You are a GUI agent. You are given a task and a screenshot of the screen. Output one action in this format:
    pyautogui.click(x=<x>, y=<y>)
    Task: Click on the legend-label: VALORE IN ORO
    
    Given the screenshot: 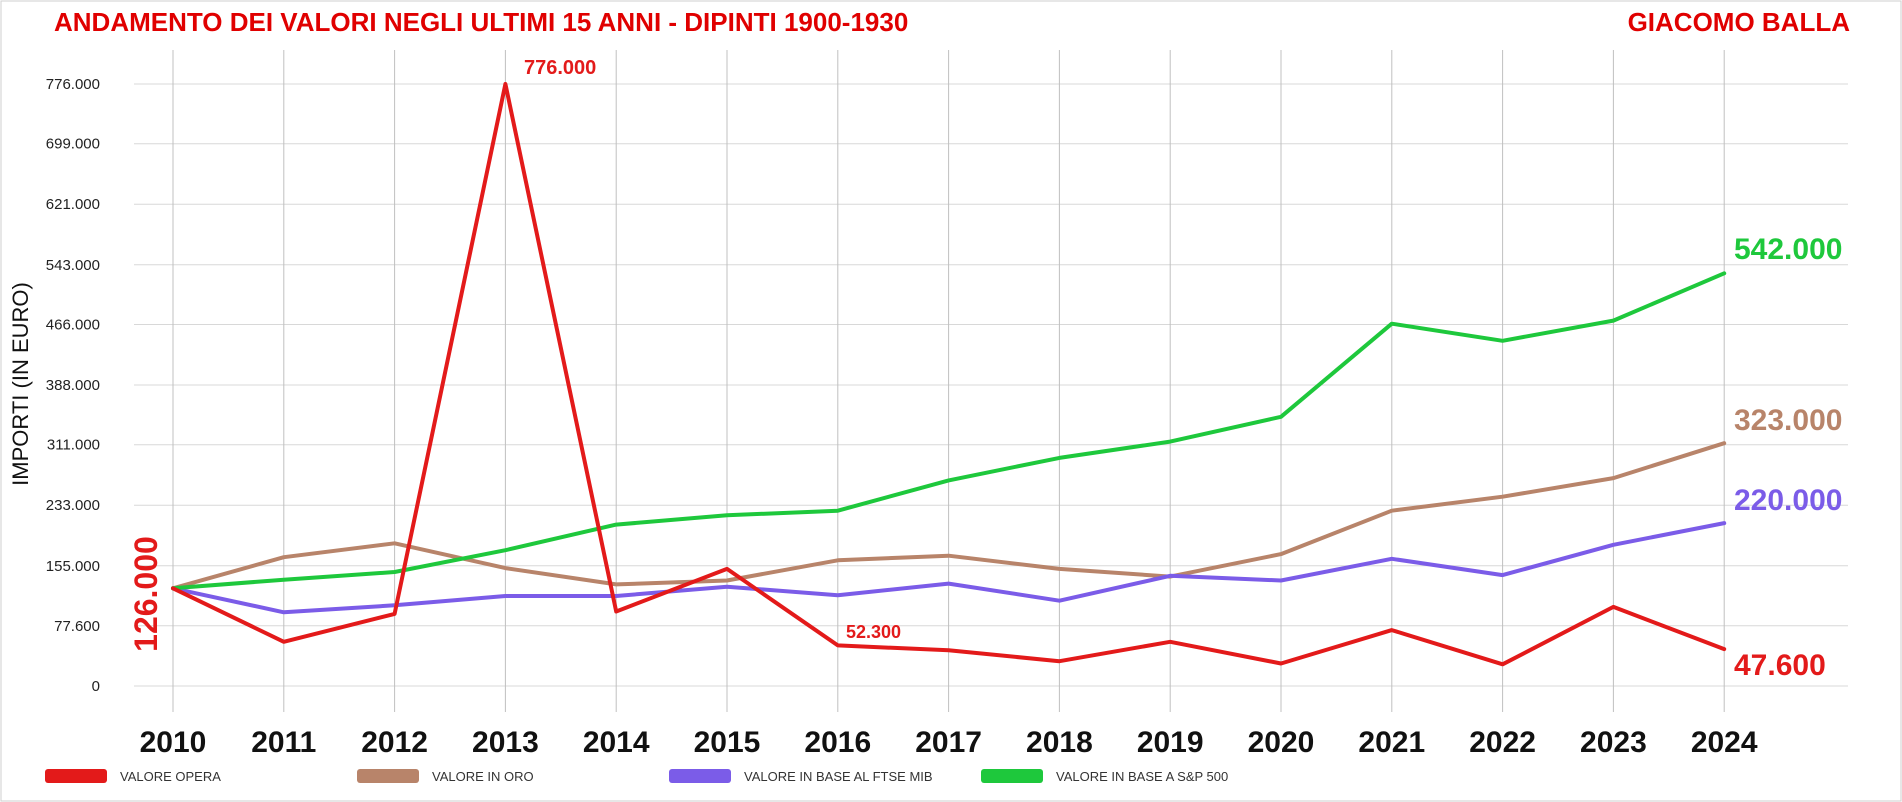 What is the action you would take?
    pyautogui.click(x=483, y=776)
    